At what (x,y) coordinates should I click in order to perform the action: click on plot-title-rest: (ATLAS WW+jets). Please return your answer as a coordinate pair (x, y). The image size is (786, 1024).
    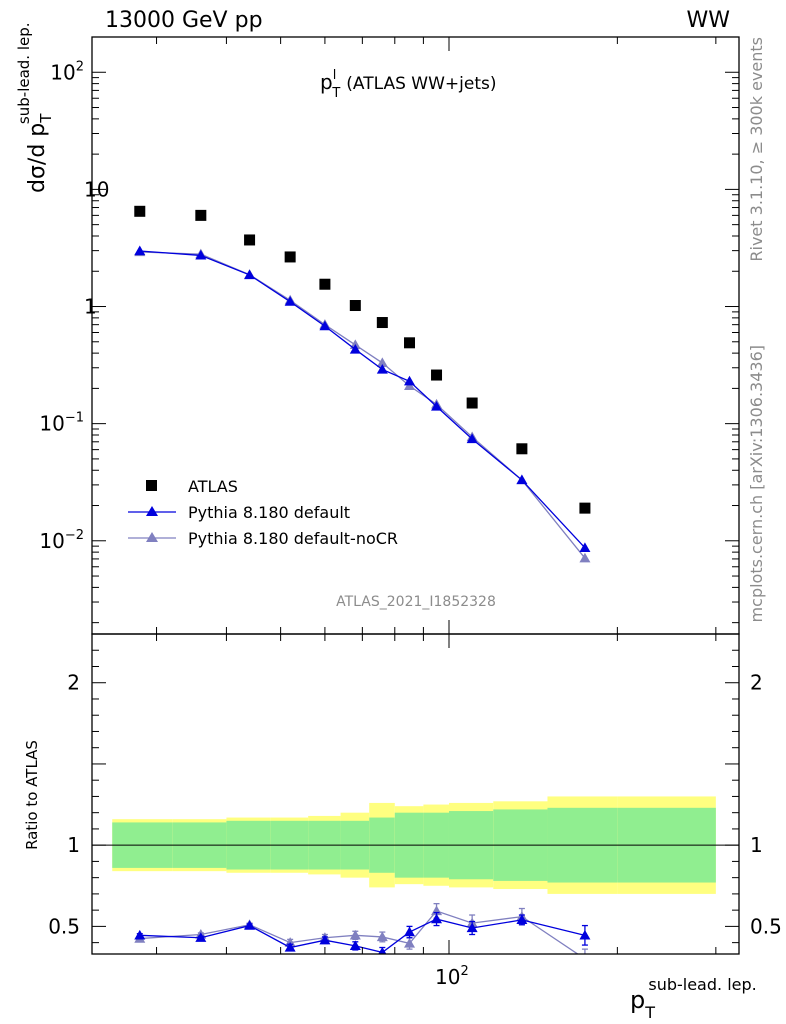
    Looking at the image, I should click on (421, 84).